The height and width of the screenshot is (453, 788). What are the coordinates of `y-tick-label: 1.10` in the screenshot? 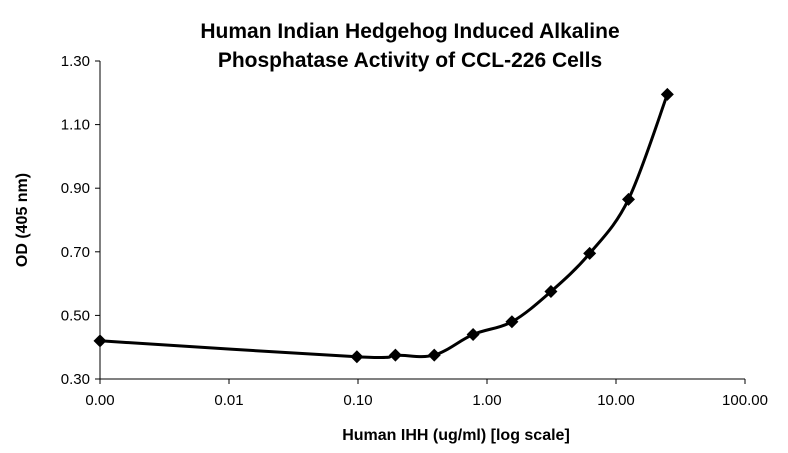 It's located at (75, 125).